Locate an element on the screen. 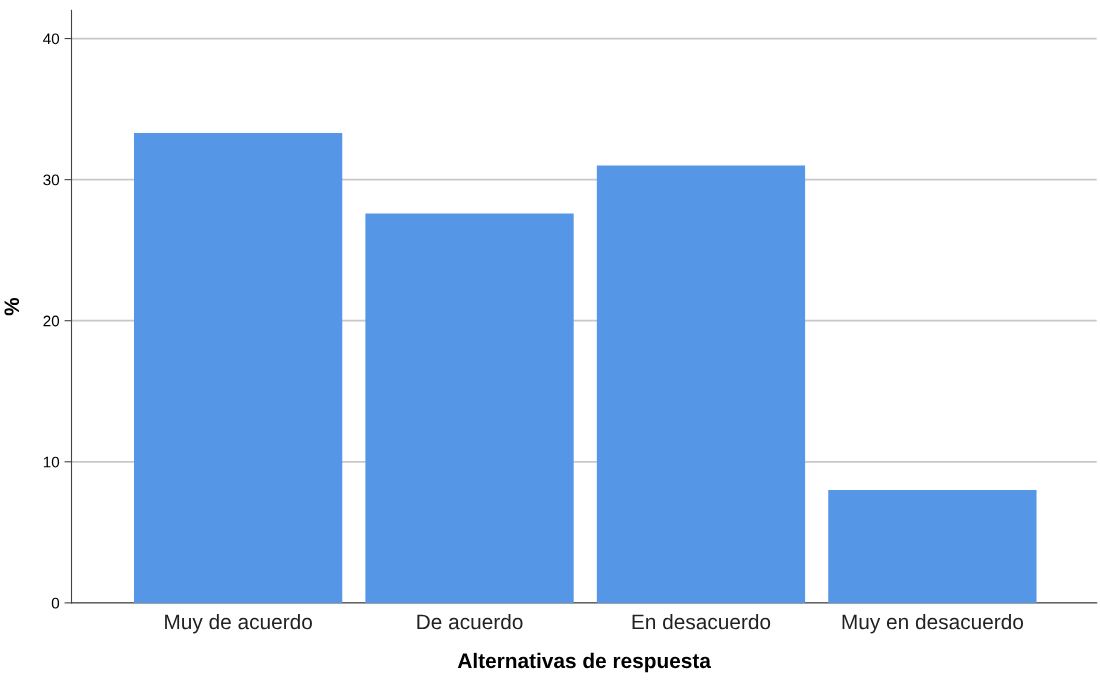 Image resolution: width=1100 pixels, height=689 pixels. y-axis-title: % is located at coordinates (12, 306).